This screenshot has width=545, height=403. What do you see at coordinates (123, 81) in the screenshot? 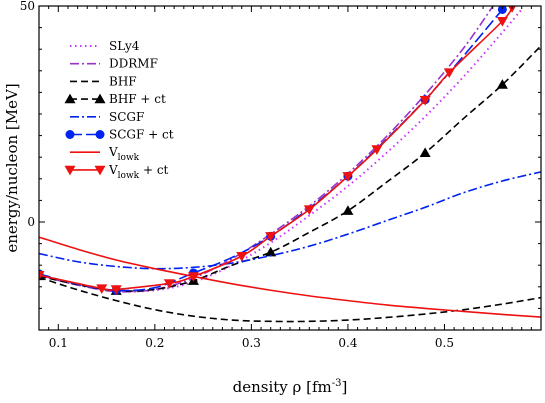
I see `legend-label: BHF` at bounding box center [123, 81].